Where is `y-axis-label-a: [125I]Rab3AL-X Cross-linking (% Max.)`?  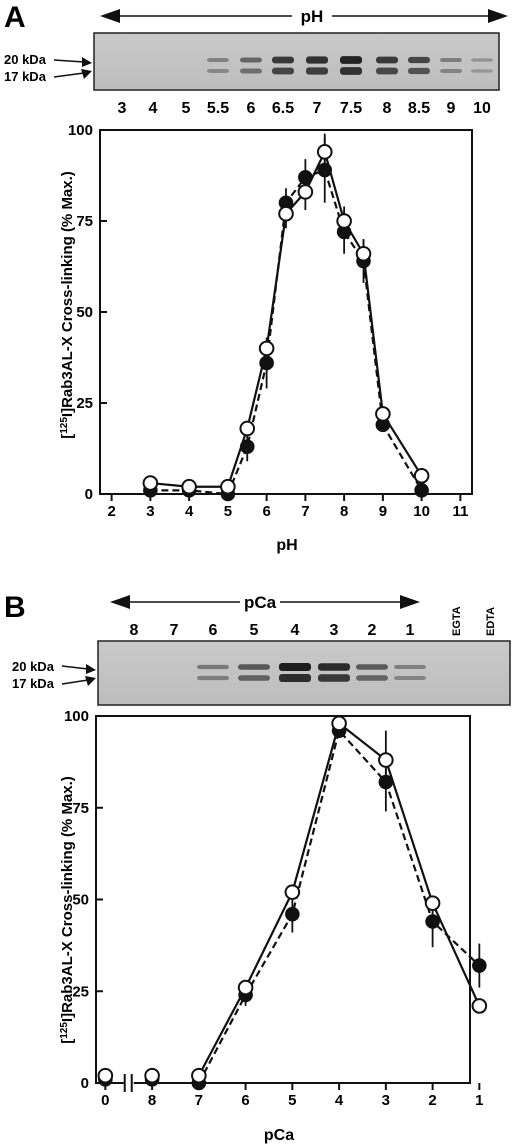
y-axis-label-a: [125I]Rab3AL-X Cross-linking (% Max.) is located at coordinates (68, 305).